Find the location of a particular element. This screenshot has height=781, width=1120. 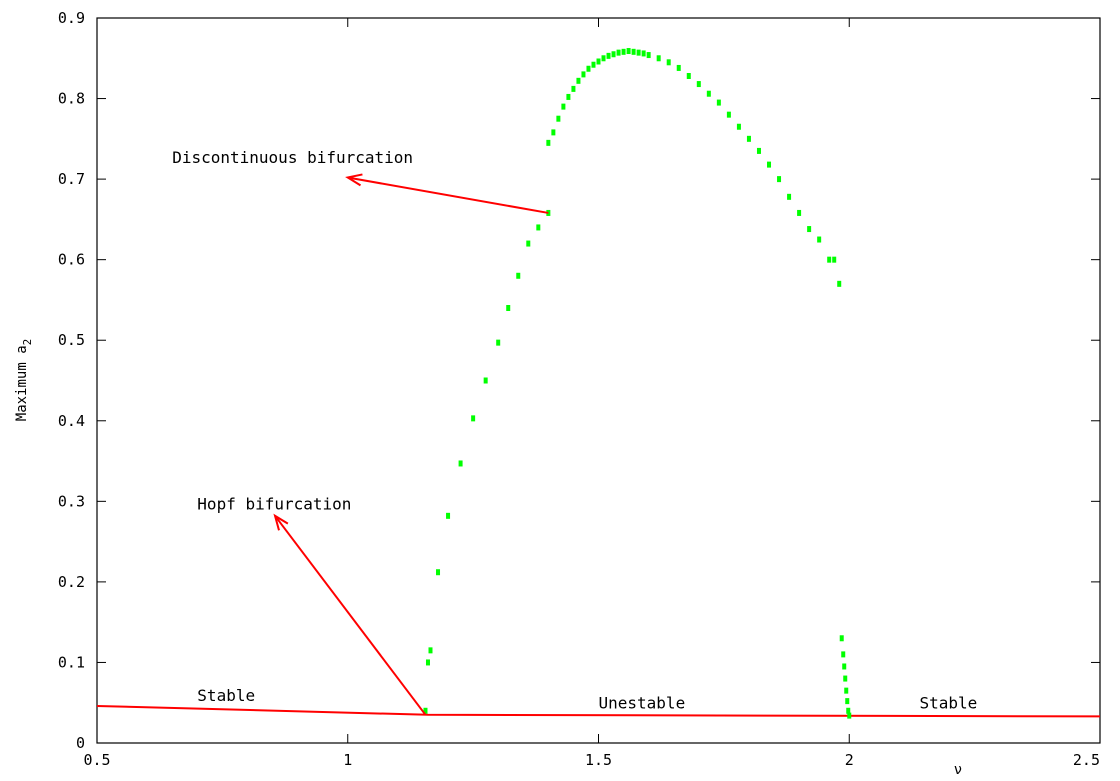

x-tick-label: 0.5 is located at coordinates (96, 760).